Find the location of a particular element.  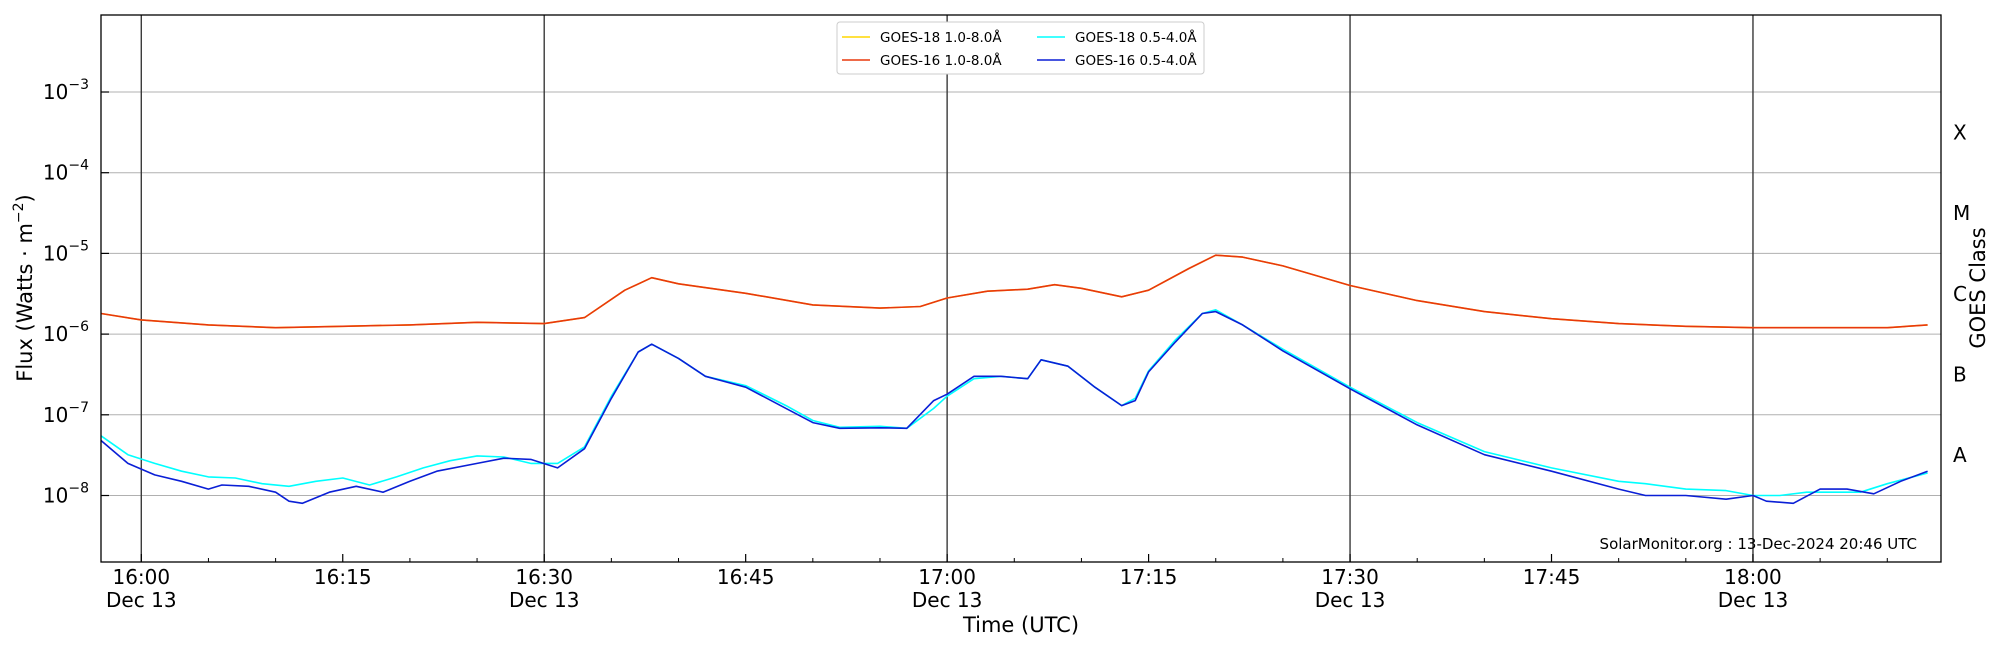

series-line is located at coordinates (1014, 291).